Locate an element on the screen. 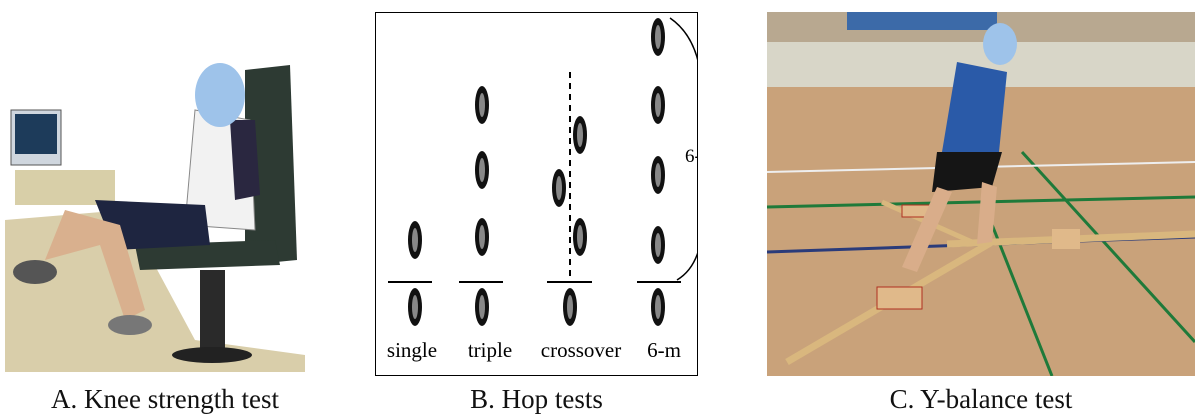  test-label: single is located at coordinates (412, 350).